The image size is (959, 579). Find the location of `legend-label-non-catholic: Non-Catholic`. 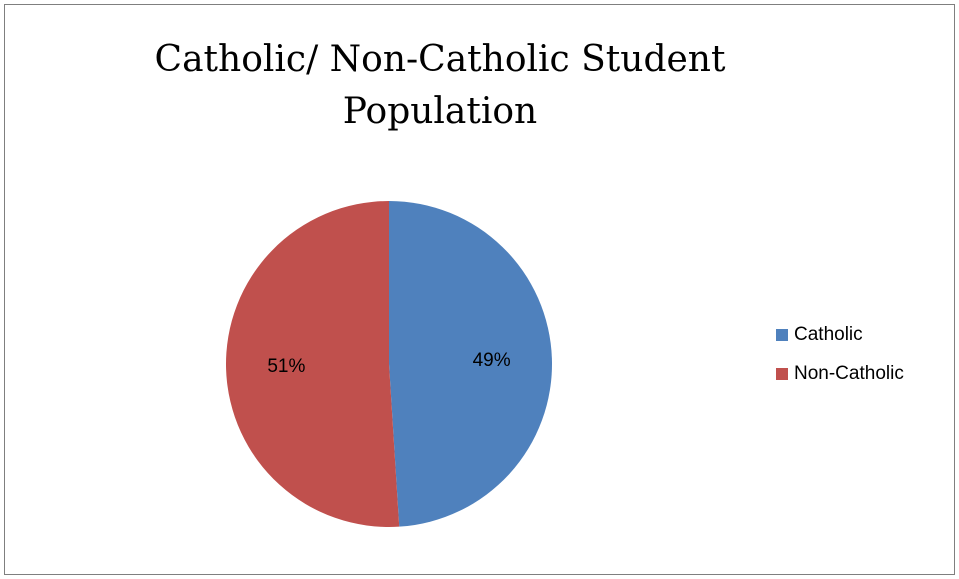

legend-label-non-catholic: Non-Catholic is located at coordinates (849, 373).